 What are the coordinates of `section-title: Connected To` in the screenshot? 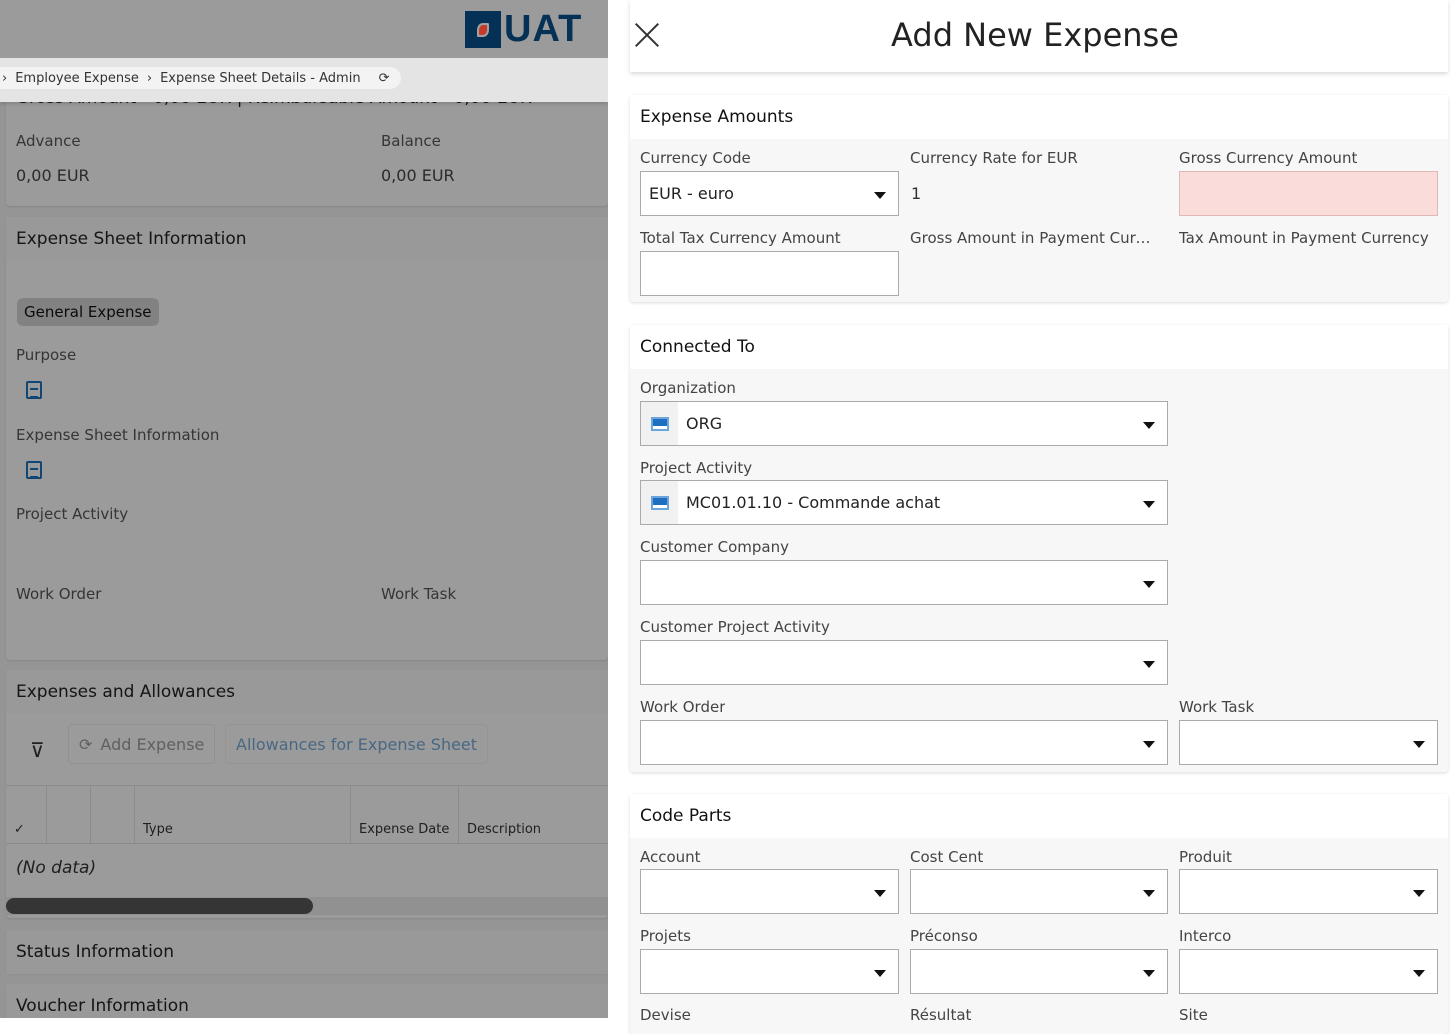 It's located at (1039, 347).